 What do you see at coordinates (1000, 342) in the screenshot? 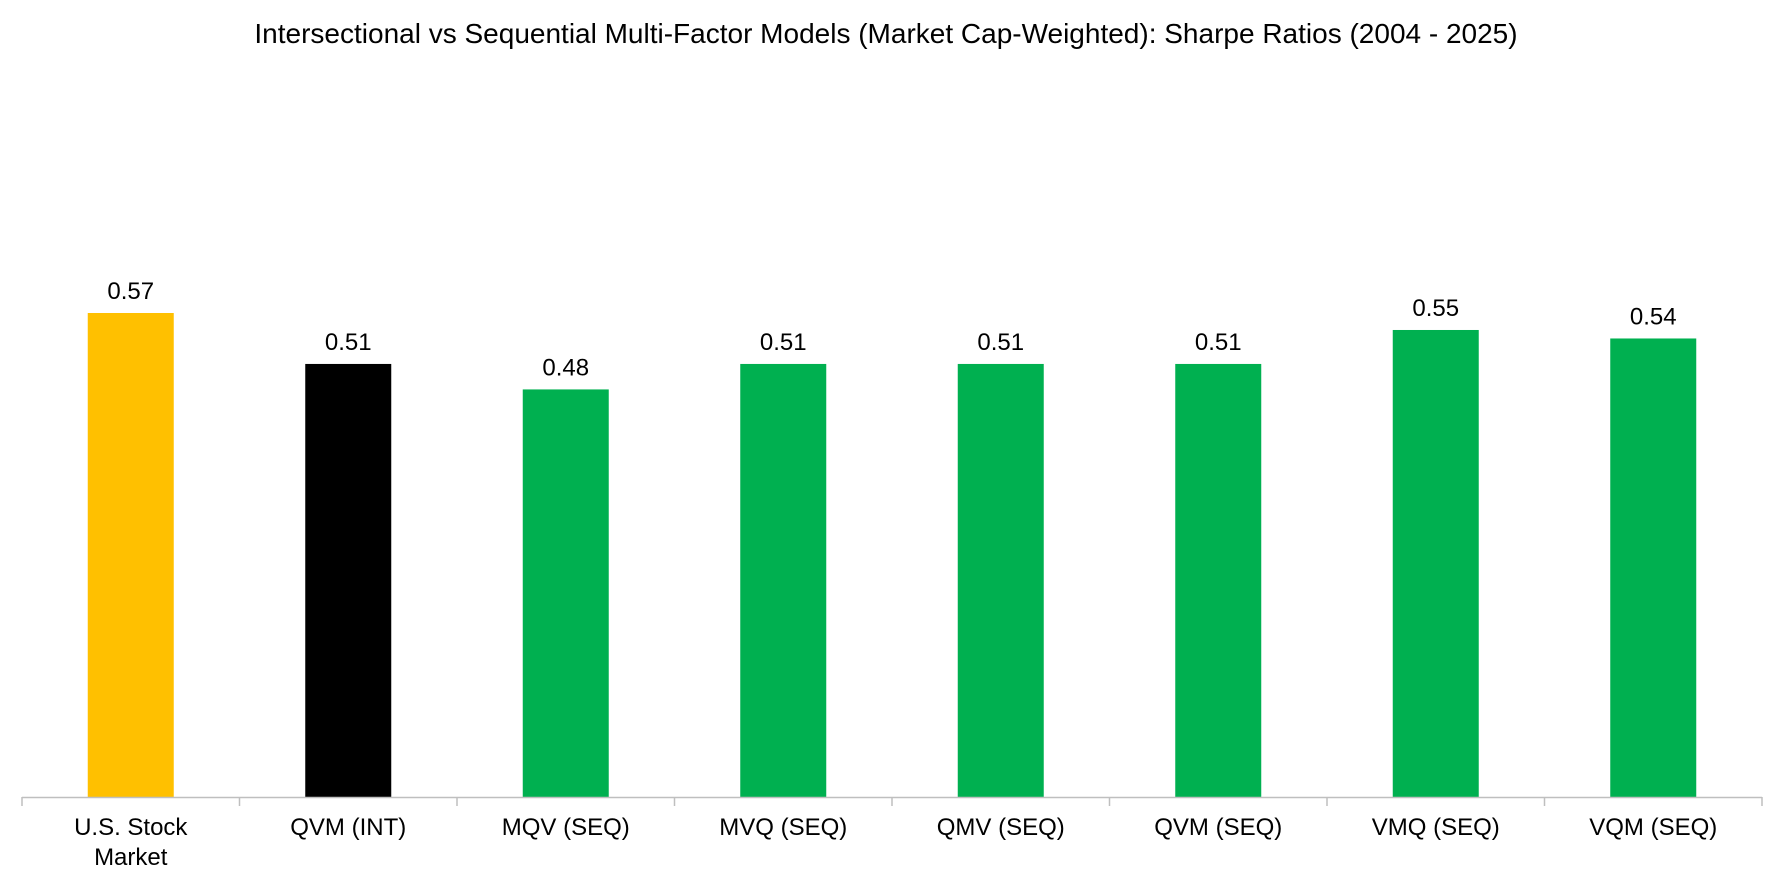
I see `value-label-5: 0.51` at bounding box center [1000, 342].